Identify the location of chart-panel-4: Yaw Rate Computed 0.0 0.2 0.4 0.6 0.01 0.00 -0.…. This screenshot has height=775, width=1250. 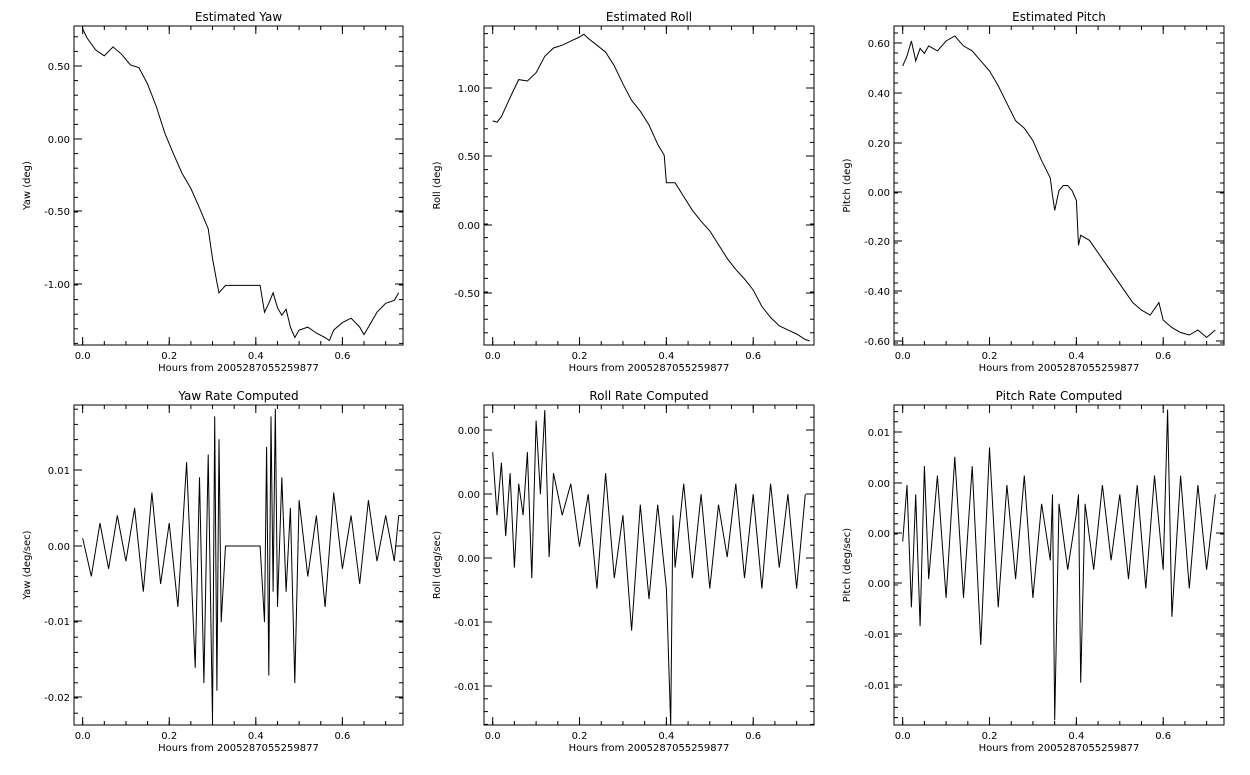
(213, 571).